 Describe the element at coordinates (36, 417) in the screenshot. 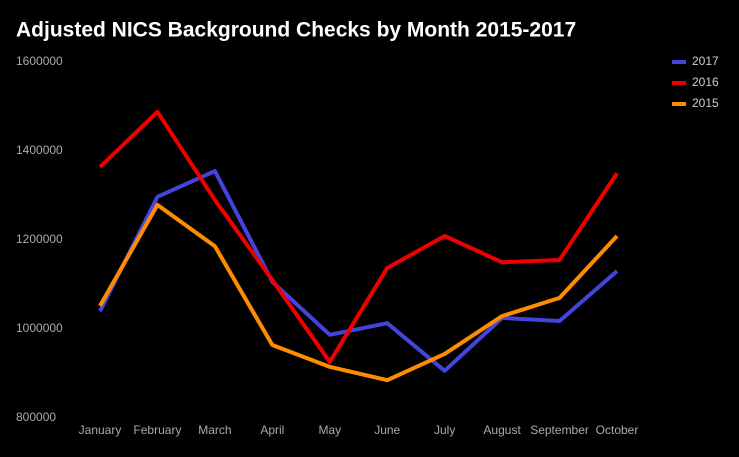

I see `y-tick-label: 800000` at that location.